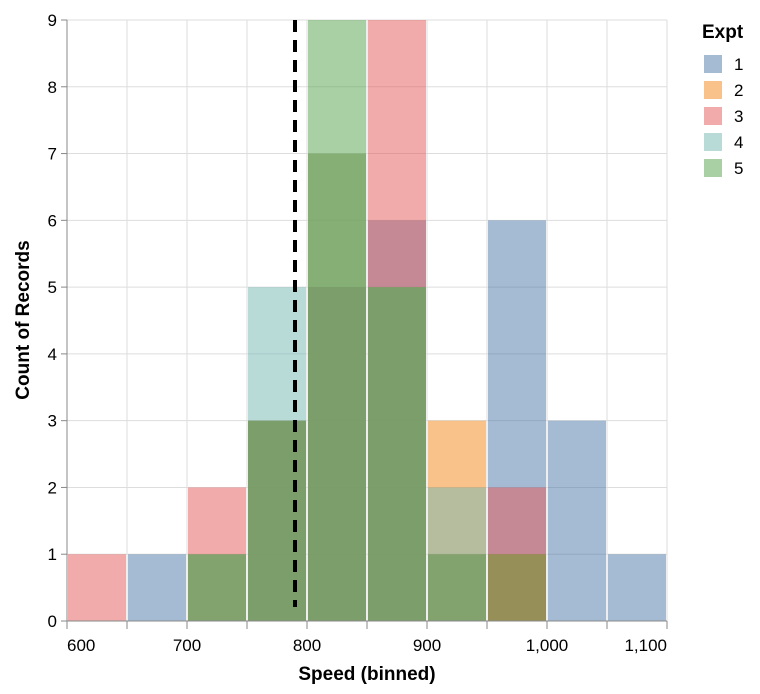 This screenshot has width=760, height=694. Describe the element at coordinates (645, 645) in the screenshot. I see `x-tick-label: 1,100` at that location.